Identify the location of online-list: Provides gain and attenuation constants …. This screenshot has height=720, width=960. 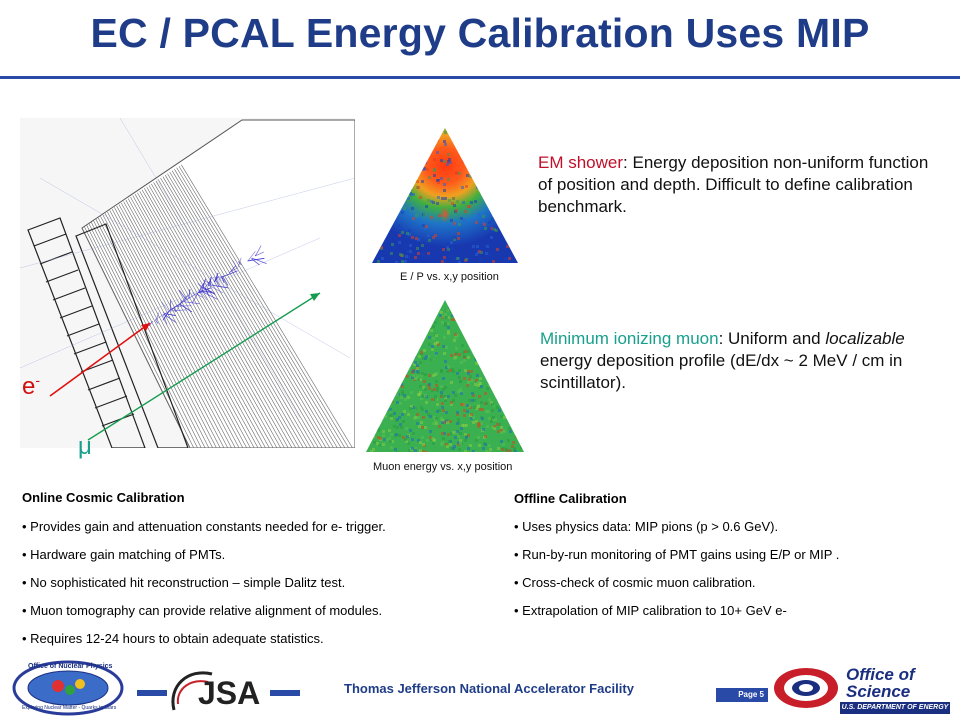
(262, 582).